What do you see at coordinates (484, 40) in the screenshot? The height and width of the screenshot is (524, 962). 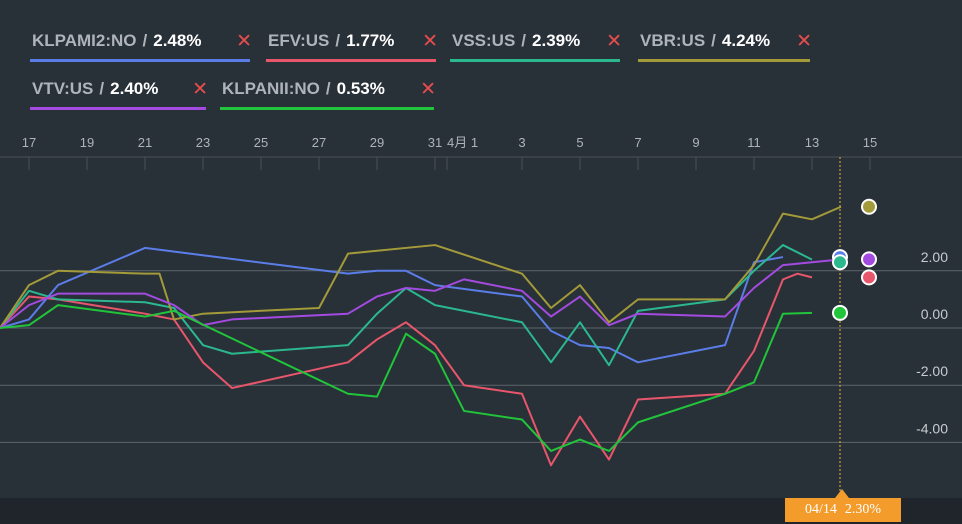 I see `legend-name: VSS:US` at bounding box center [484, 40].